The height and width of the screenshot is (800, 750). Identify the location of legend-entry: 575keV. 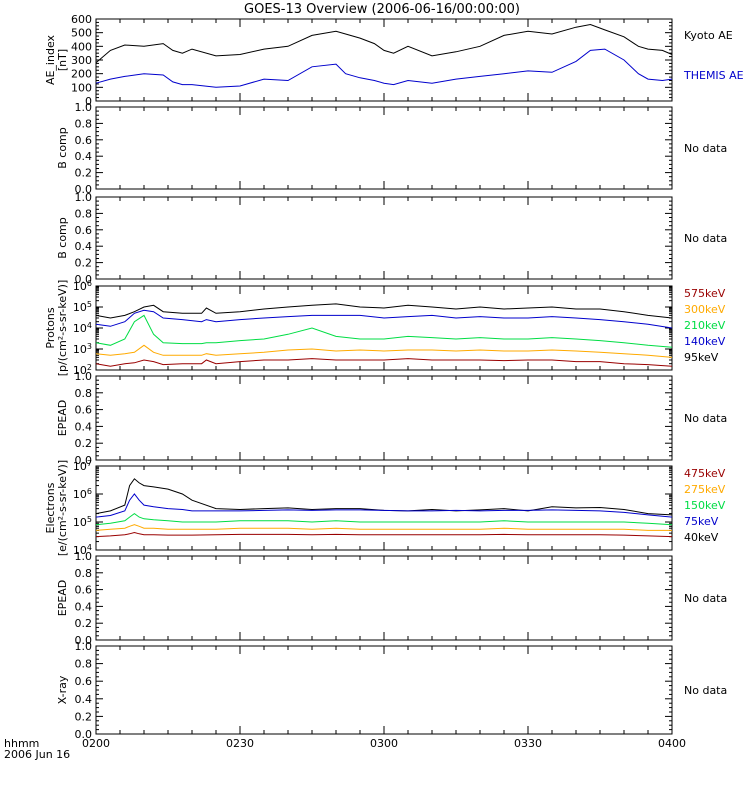
(705, 293).